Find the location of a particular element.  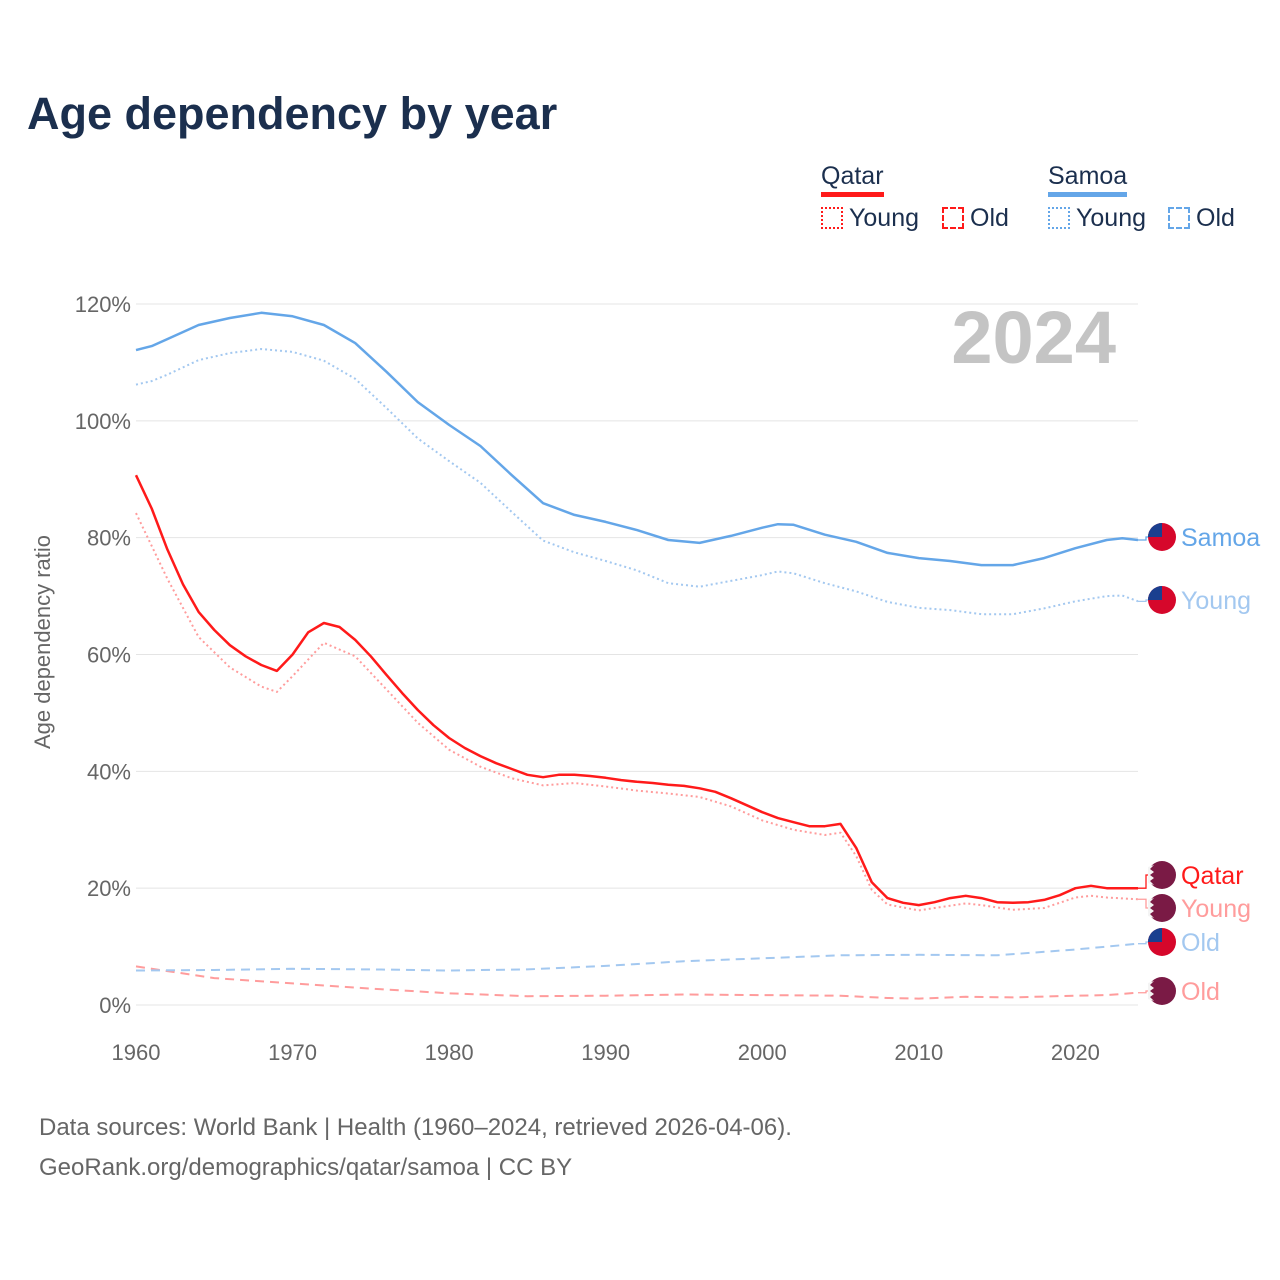

y-tick-label: 120% is located at coordinates (103, 304).